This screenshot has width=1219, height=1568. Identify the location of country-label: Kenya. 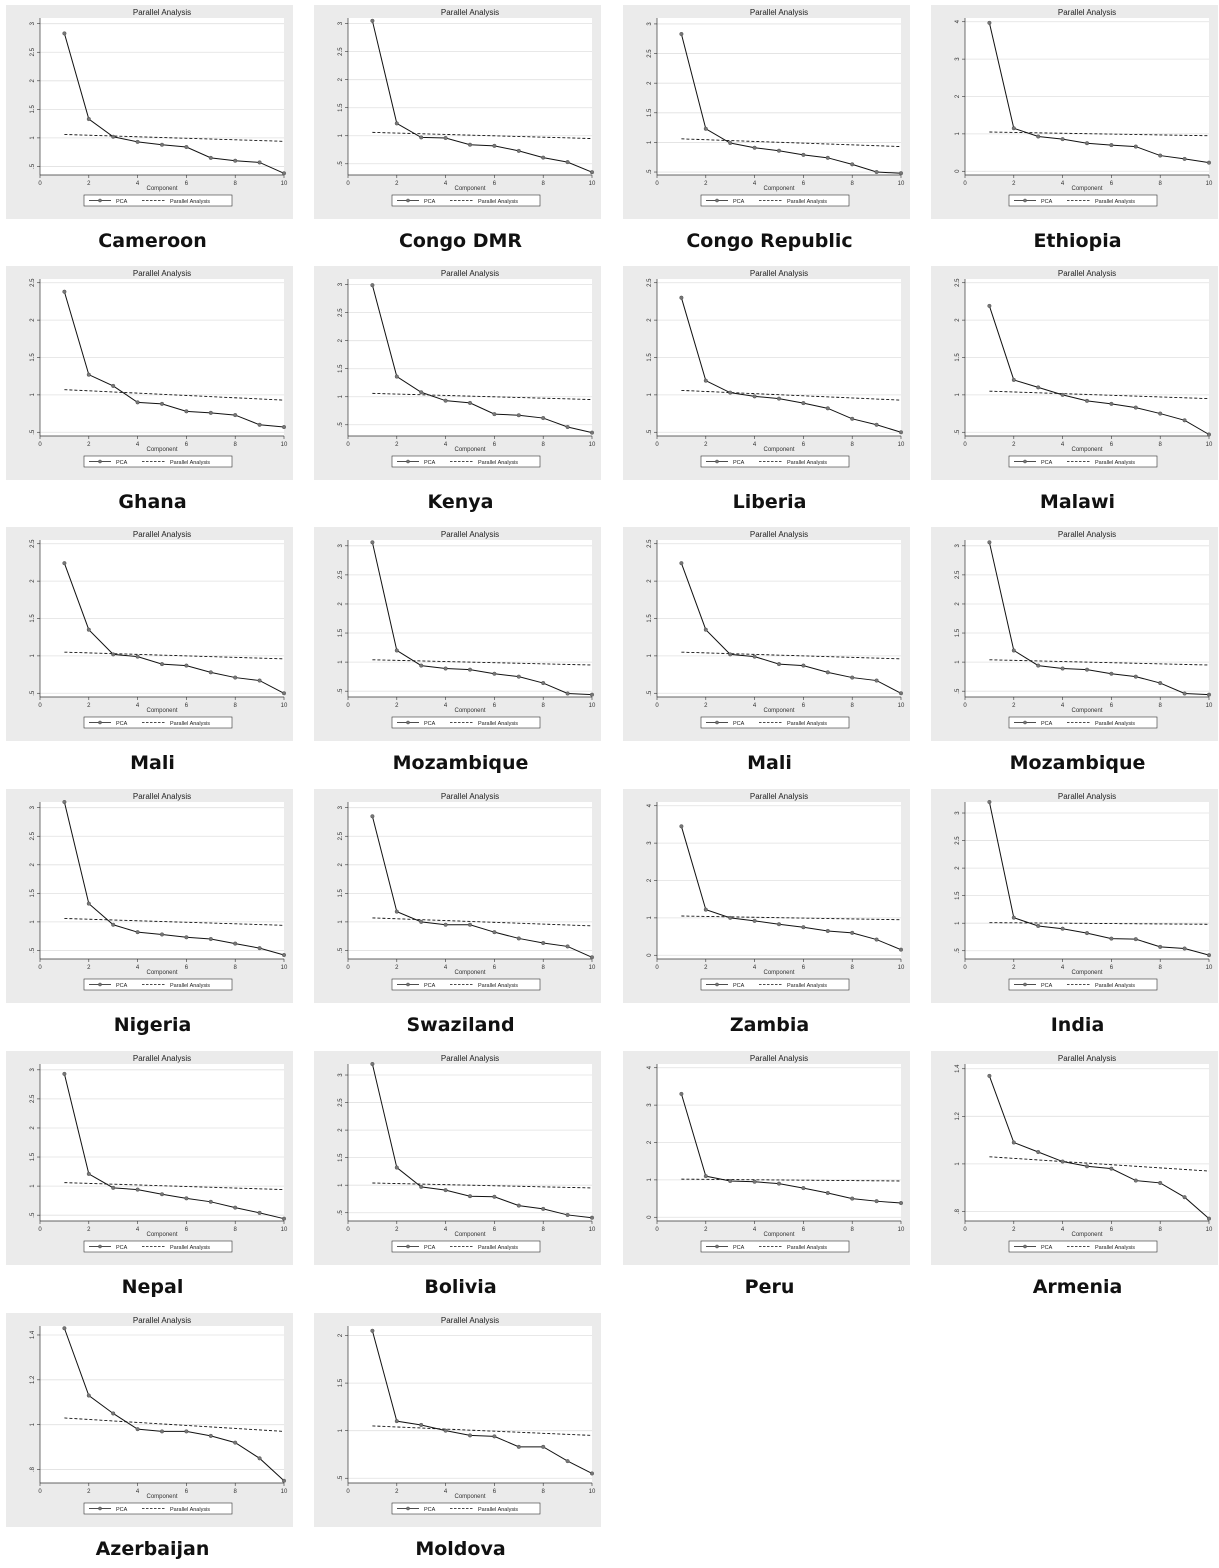
(460, 502).